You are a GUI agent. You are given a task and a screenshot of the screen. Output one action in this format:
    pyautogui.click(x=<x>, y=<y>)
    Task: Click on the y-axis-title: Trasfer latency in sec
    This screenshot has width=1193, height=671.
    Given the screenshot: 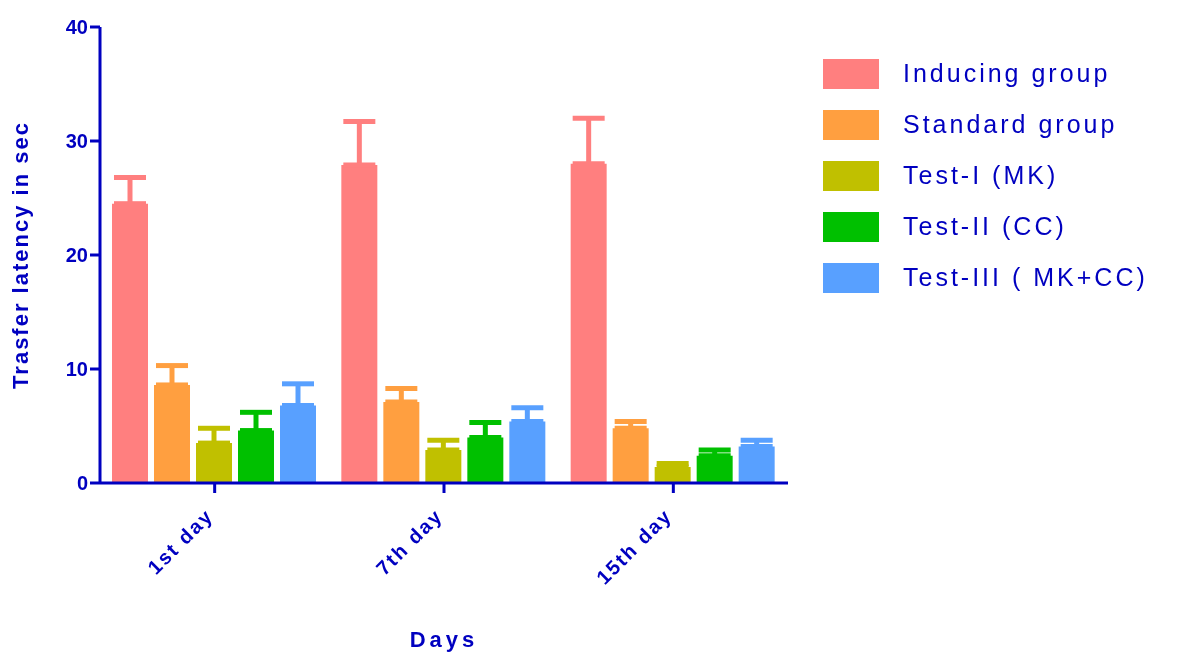 What is the action you would take?
    pyautogui.click(x=20, y=255)
    